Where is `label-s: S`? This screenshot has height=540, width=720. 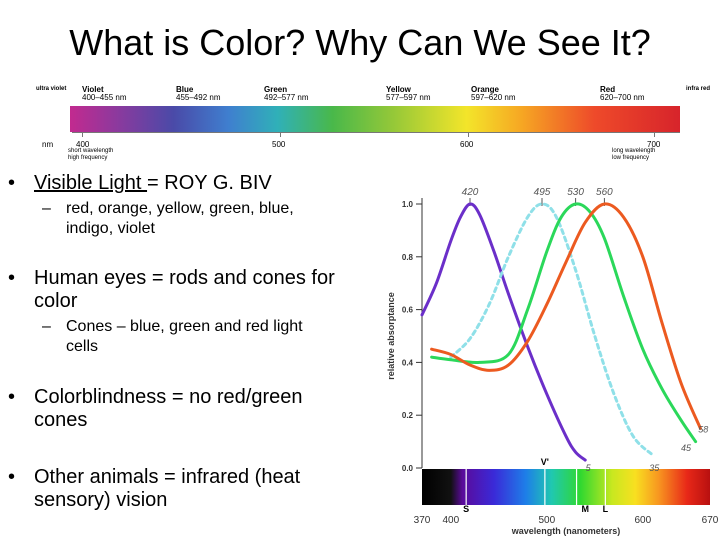 label-s: S is located at coordinates (466, 509).